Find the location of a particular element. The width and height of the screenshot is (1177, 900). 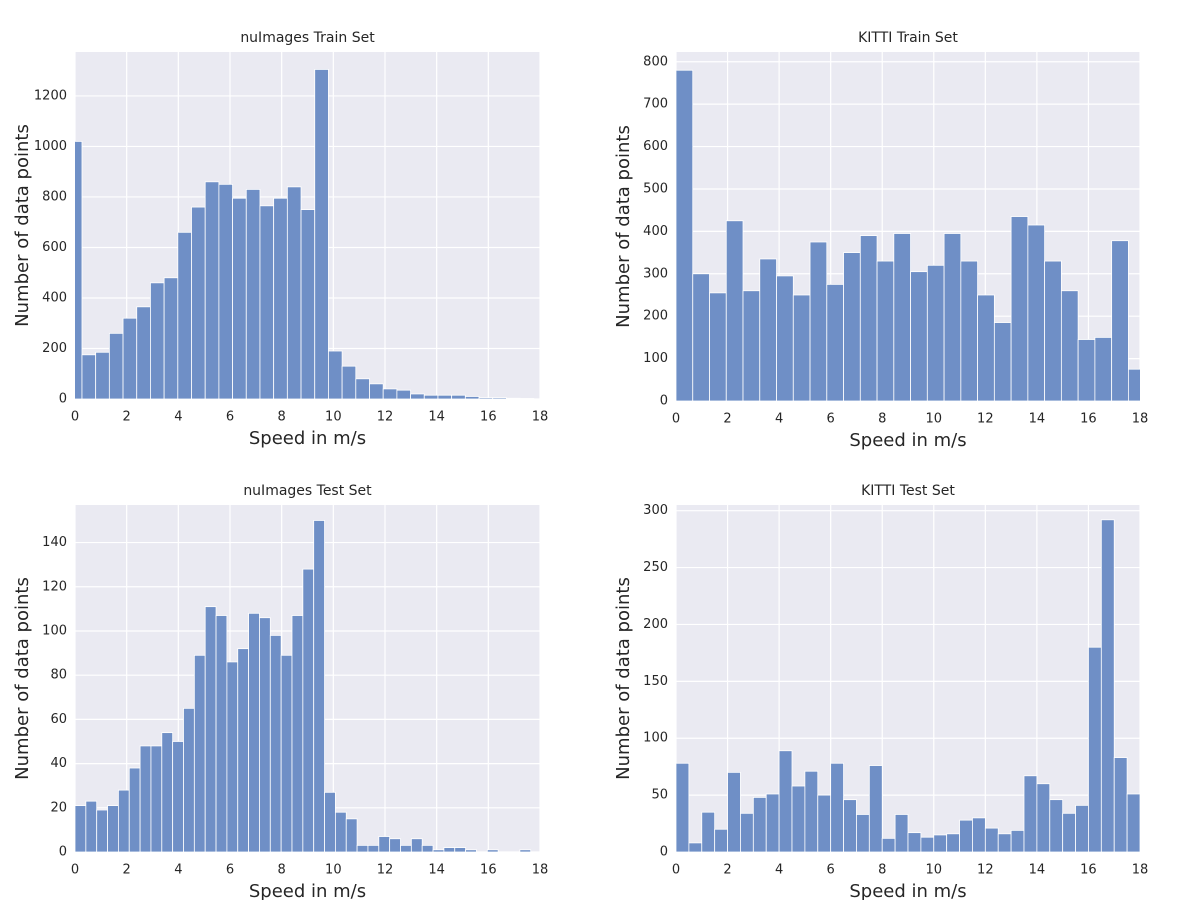

y-tick-label: 800 is located at coordinates (54, 196).